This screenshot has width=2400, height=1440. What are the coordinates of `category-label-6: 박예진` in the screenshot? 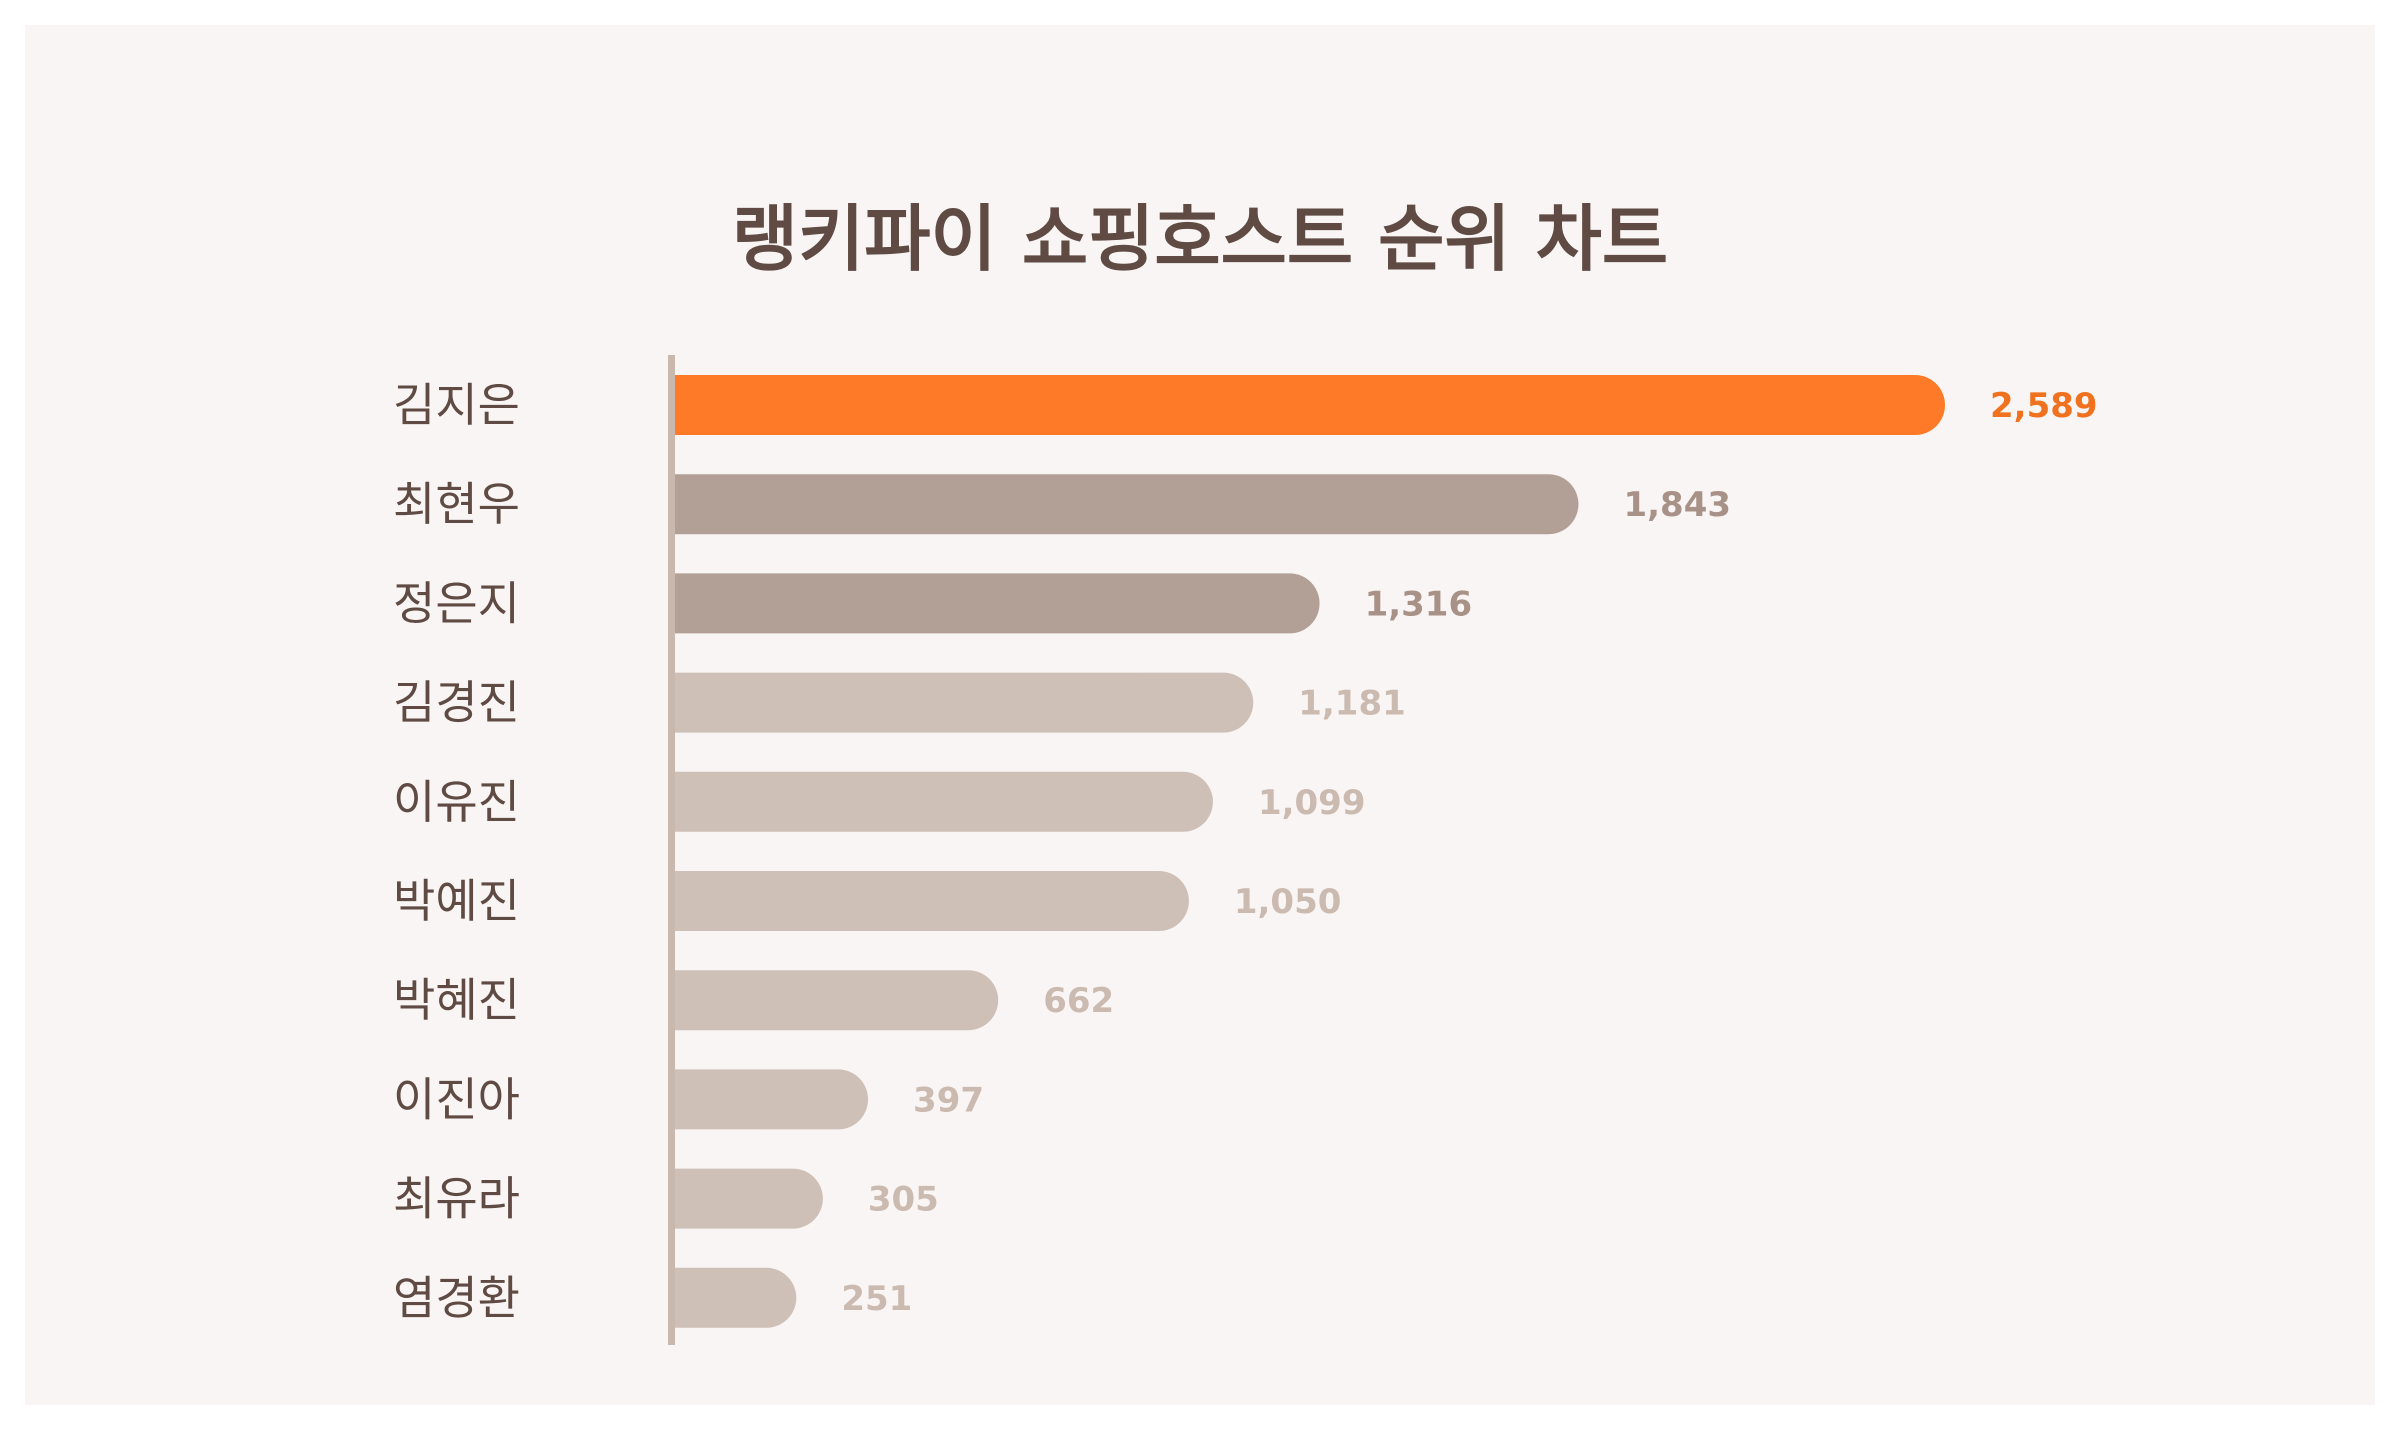 It's located at (456, 901).